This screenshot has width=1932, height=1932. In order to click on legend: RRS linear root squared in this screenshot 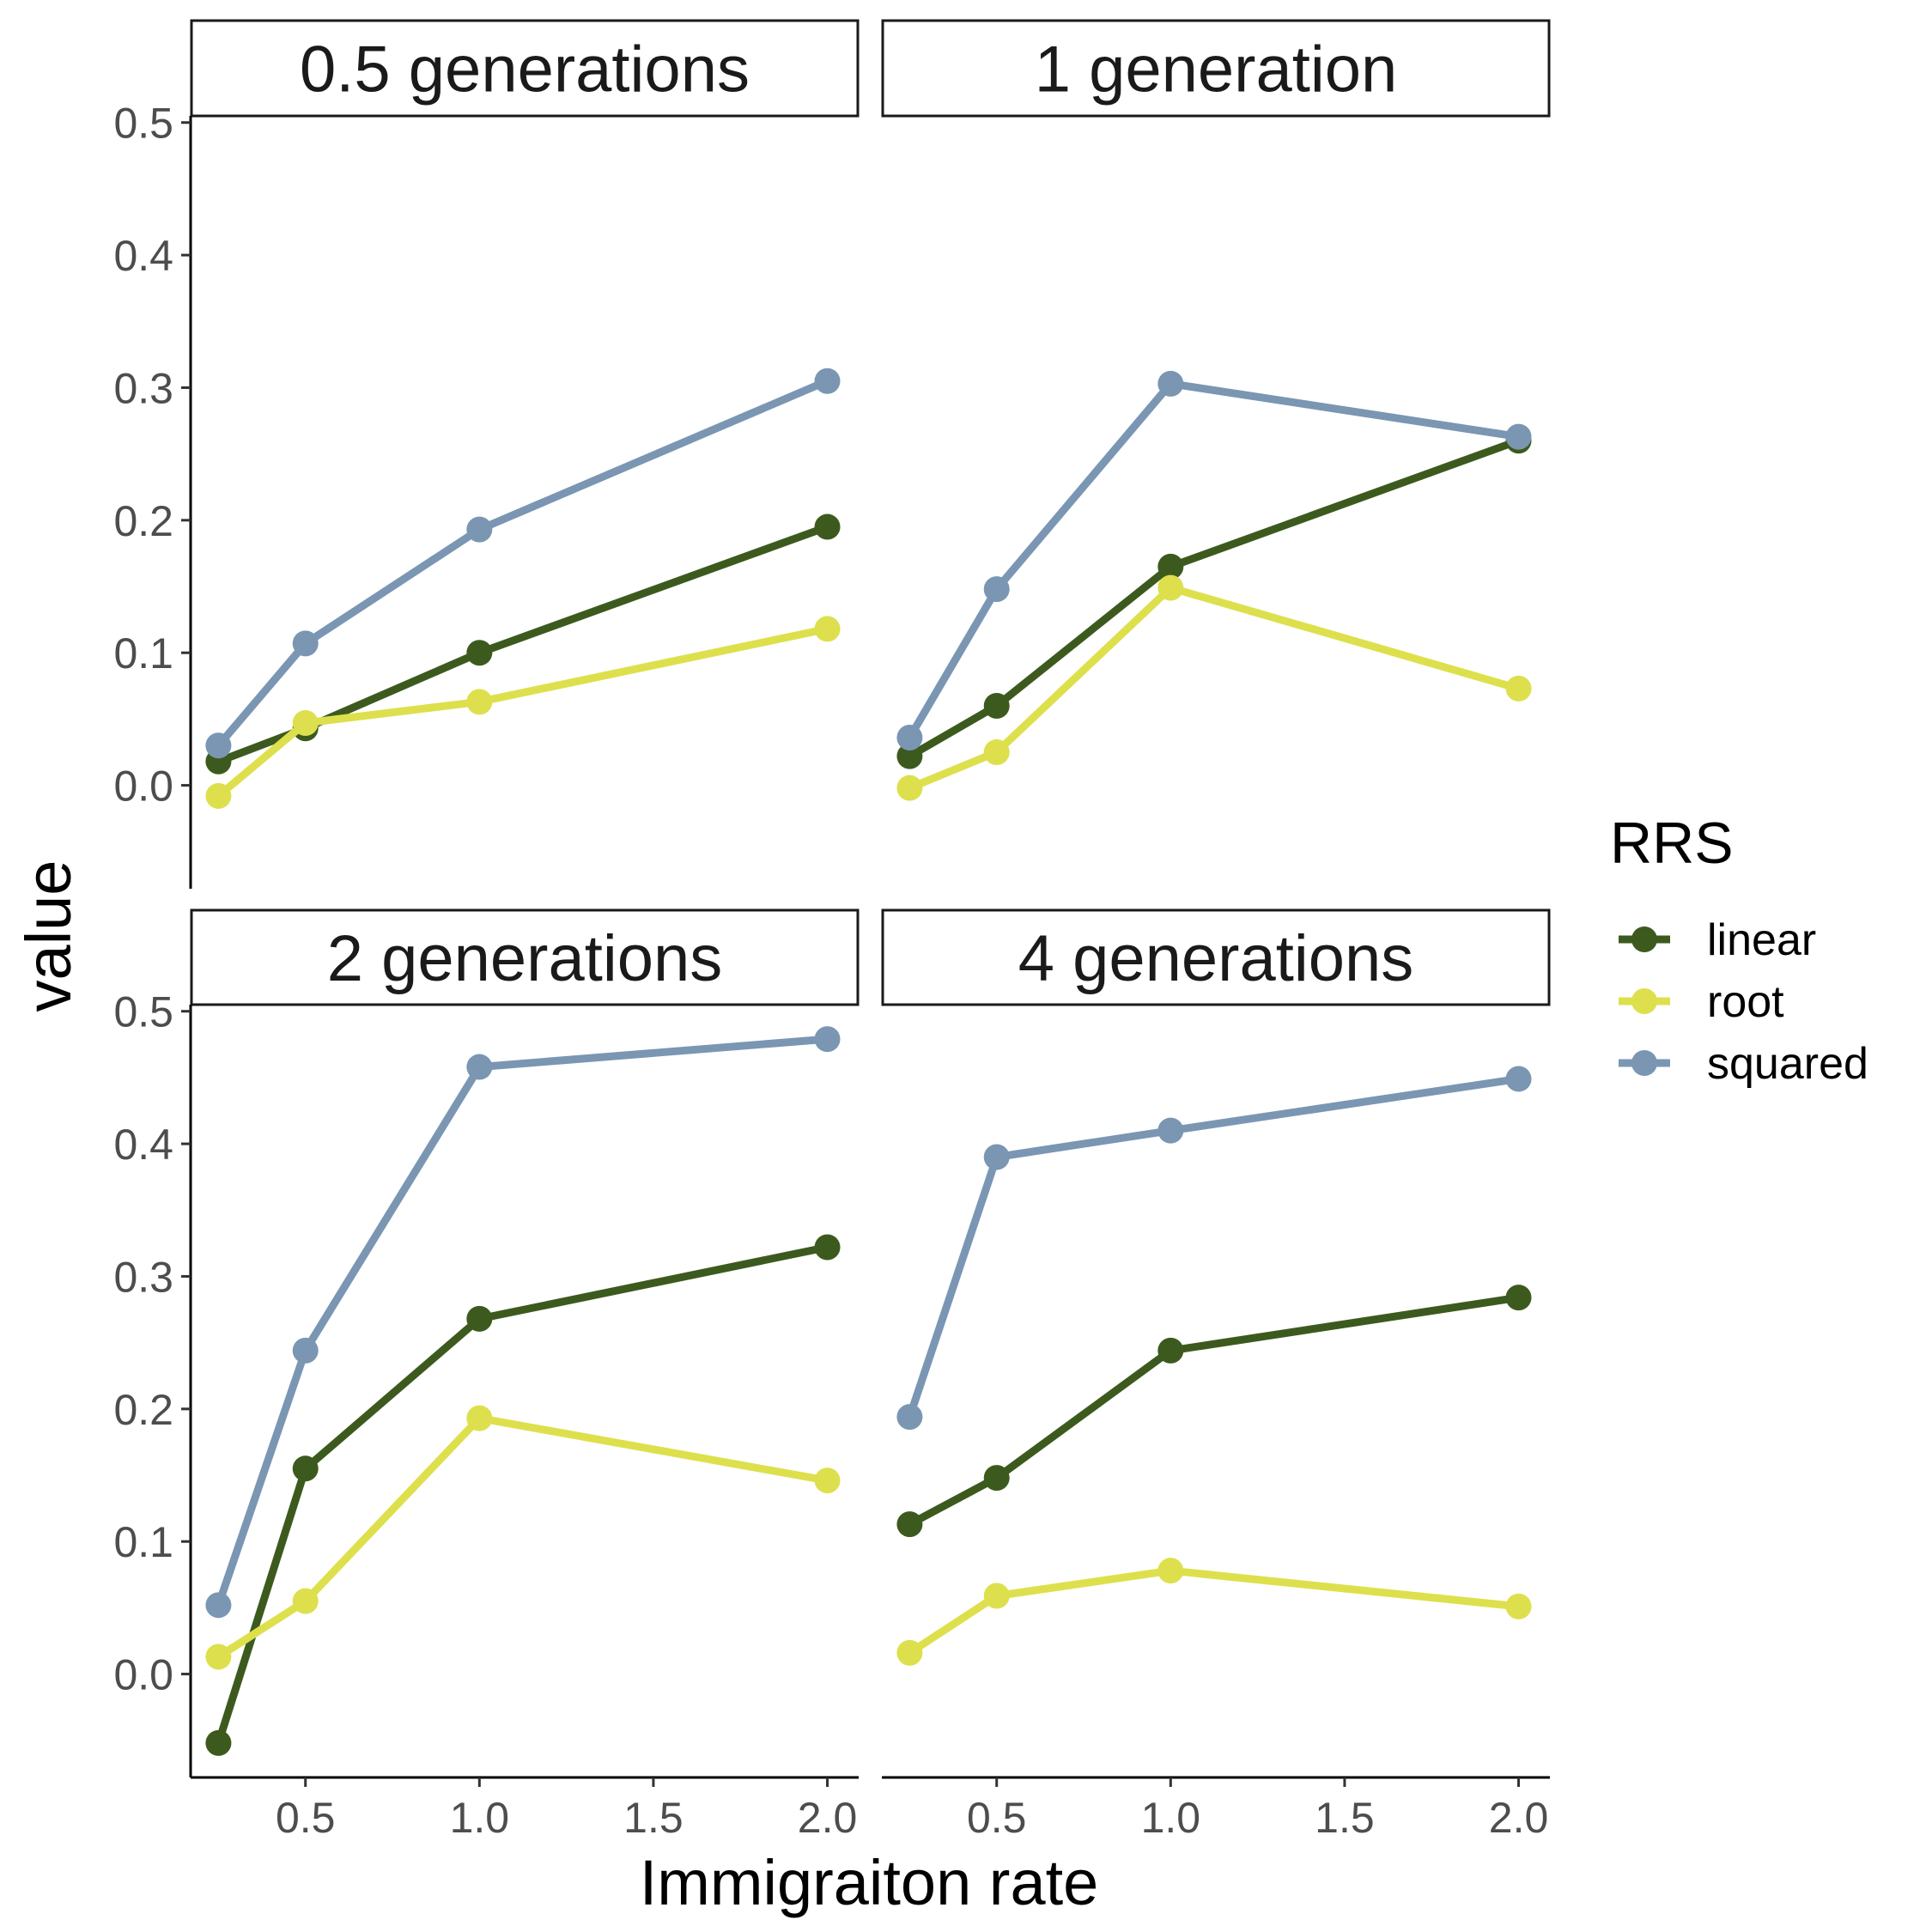, I will do `click(1739, 950)`.